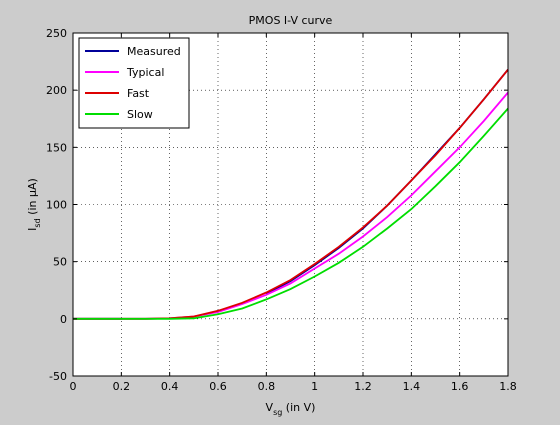 The image size is (560, 425). Describe the element at coordinates (63, 319) in the screenshot. I see `y-tick-label: 0` at that location.